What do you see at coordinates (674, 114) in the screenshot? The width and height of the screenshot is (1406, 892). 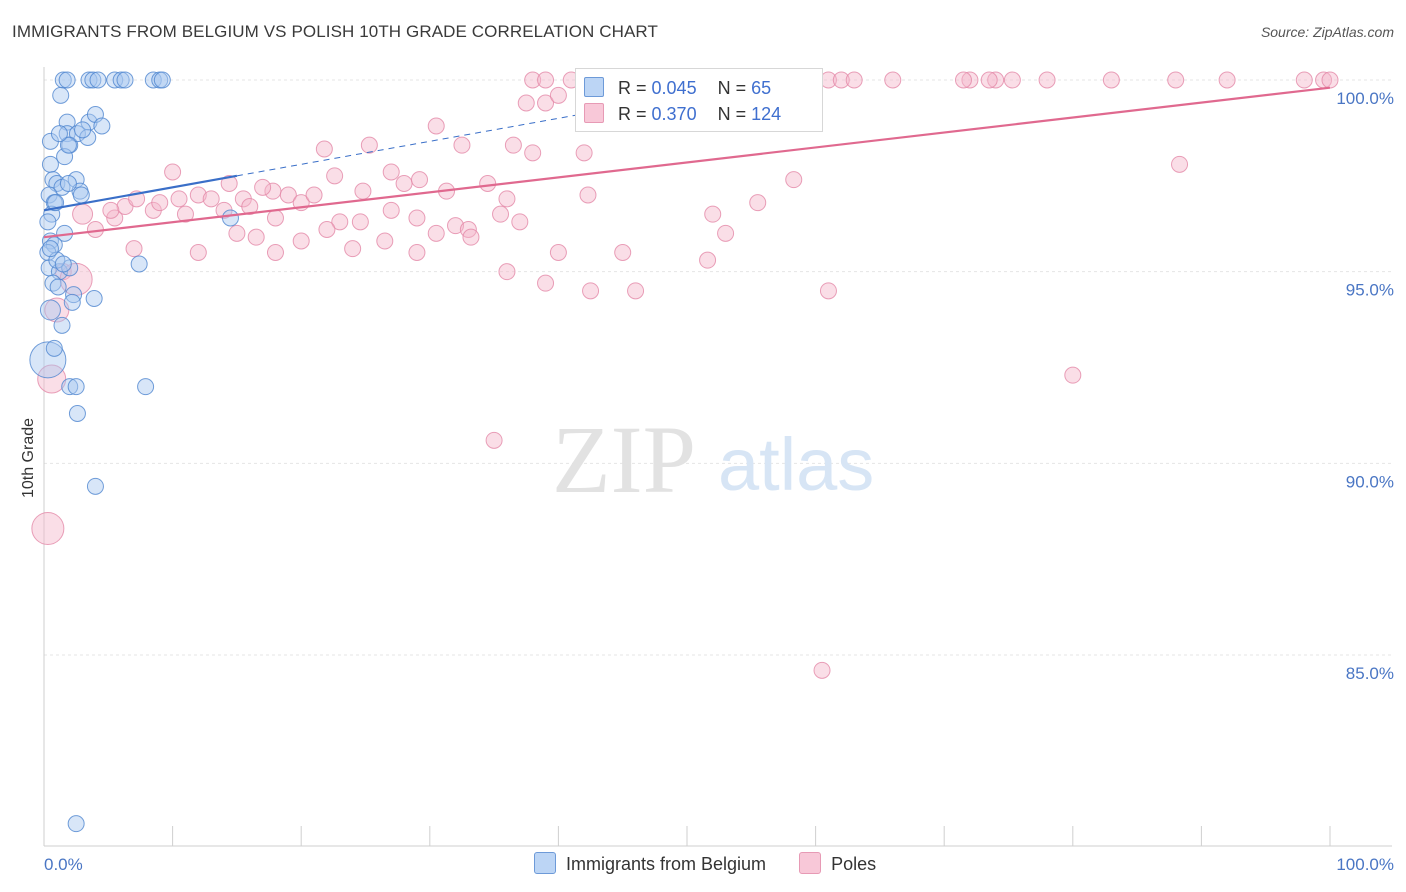 I see `legend-r-value-poles: 0.370` at bounding box center [674, 114].